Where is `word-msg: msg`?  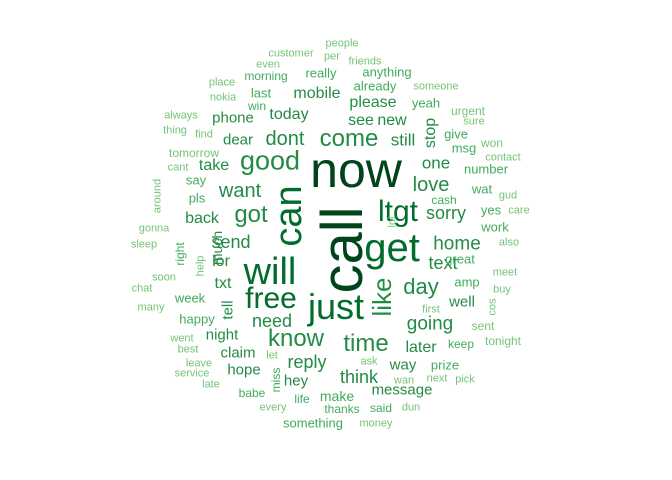 word-msg: msg is located at coordinates (464, 148).